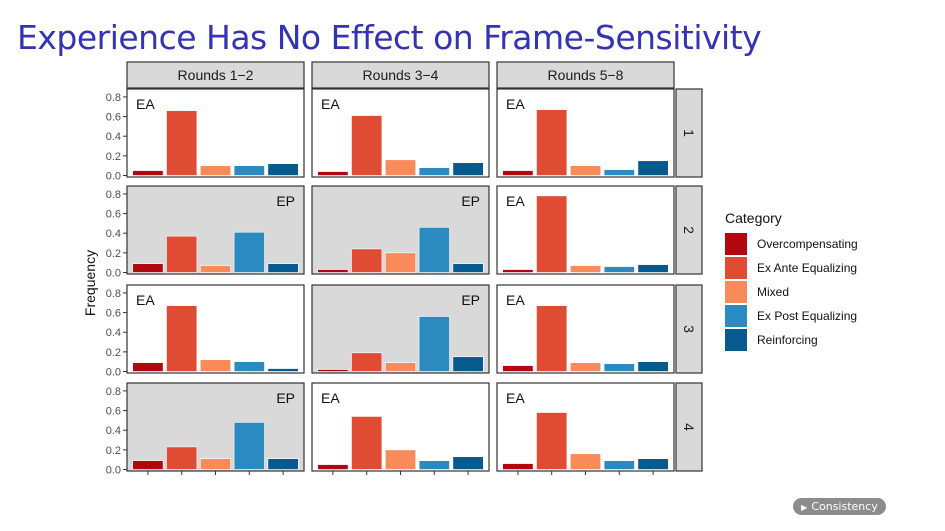  What do you see at coordinates (90, 283) in the screenshot?
I see `y-axis-label: Frequency` at bounding box center [90, 283].